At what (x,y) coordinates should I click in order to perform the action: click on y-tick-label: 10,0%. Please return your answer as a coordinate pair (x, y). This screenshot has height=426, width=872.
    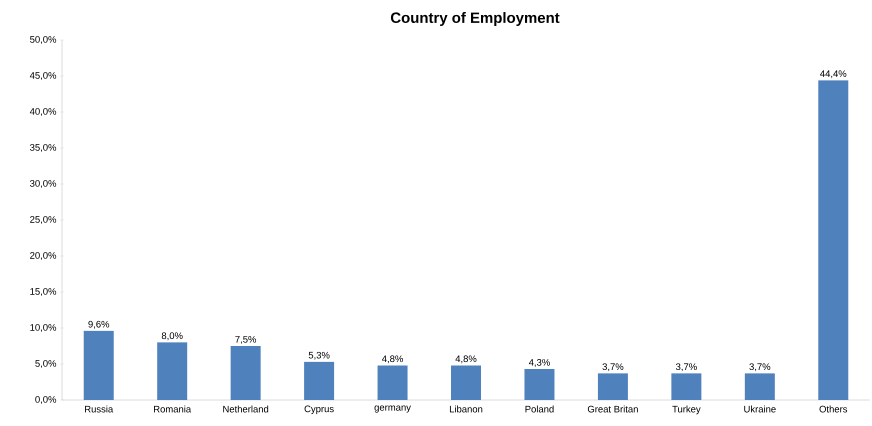
    Looking at the image, I should click on (43, 328).